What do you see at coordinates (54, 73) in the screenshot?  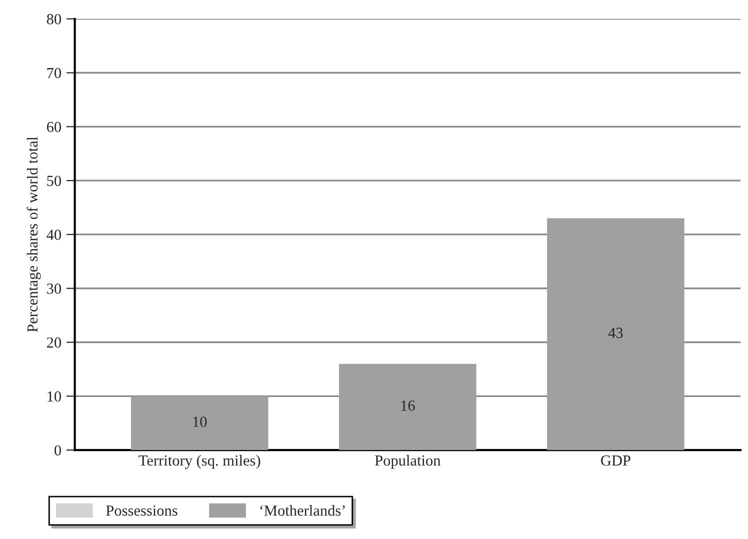 I see `y-tick-label: 70` at bounding box center [54, 73].